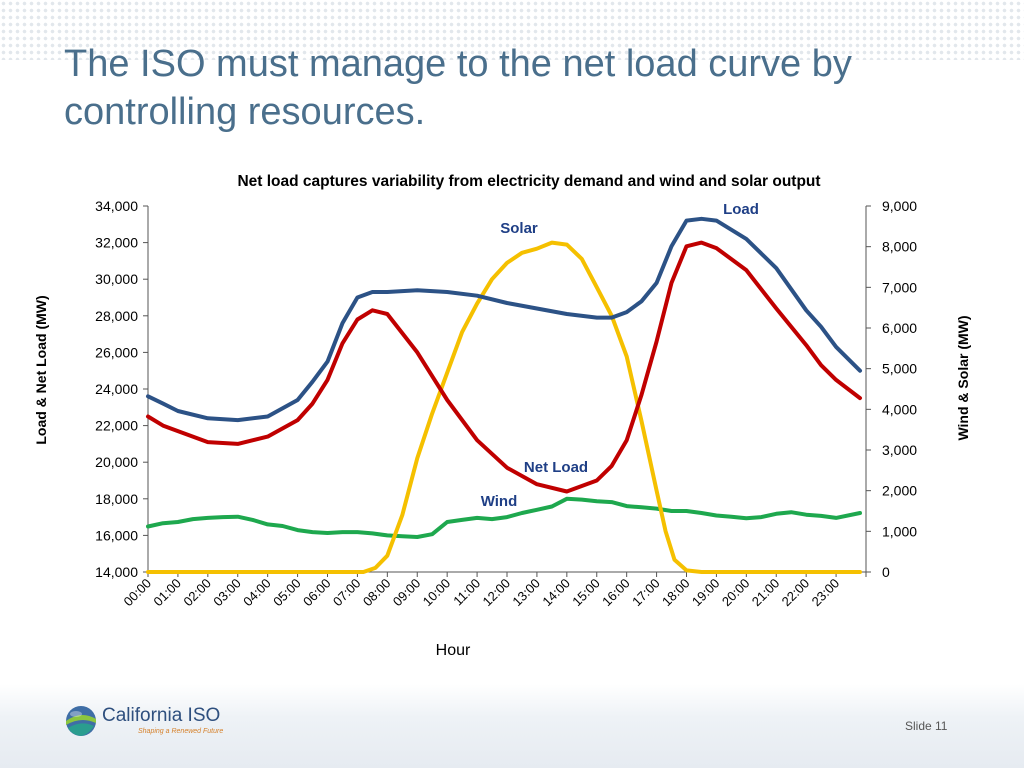  Describe the element at coordinates (526, 593) in the screenshot. I see `x-tick-label: 13:00` at that location.